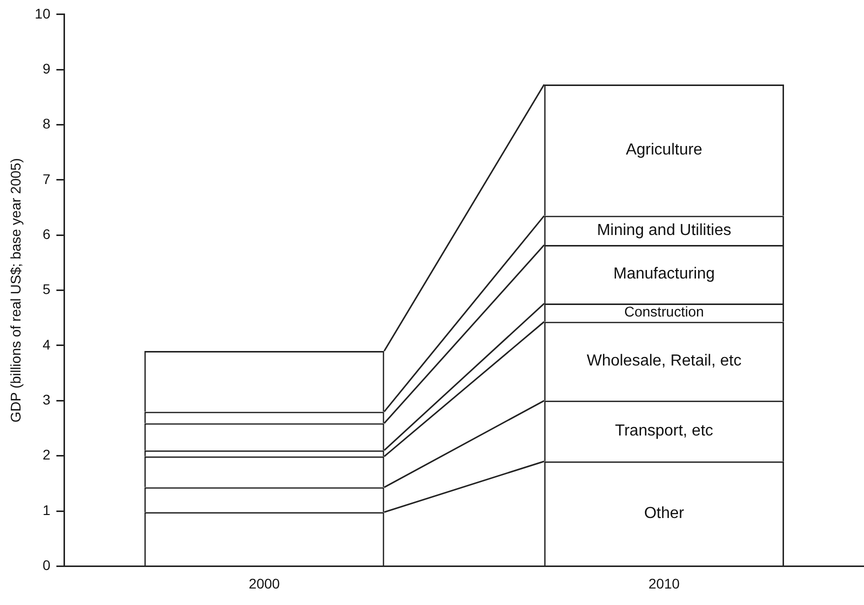 Image resolution: width=864 pixels, height=605 pixels. Describe the element at coordinates (15, 290) in the screenshot. I see `y-axis-title: GDP (billions of real US$; base year 2005)` at that location.